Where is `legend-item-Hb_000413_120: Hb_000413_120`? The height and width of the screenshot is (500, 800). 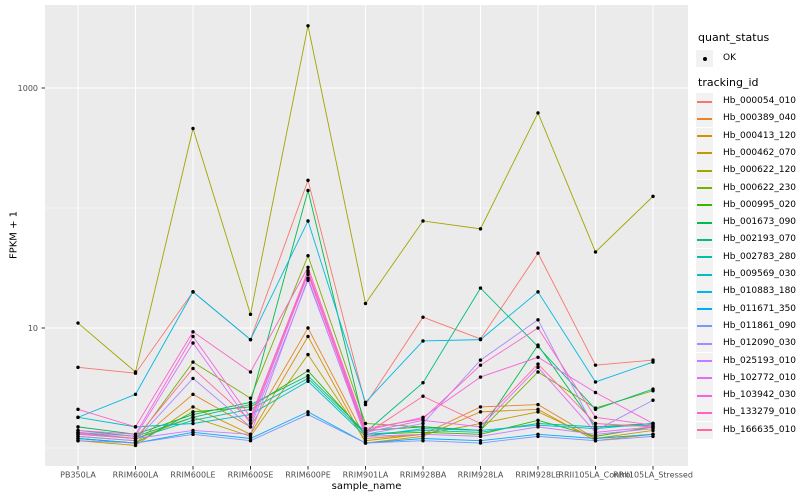
legend-item-Hb_000413_120: Hb_000413_120 is located at coordinates (744, 136).